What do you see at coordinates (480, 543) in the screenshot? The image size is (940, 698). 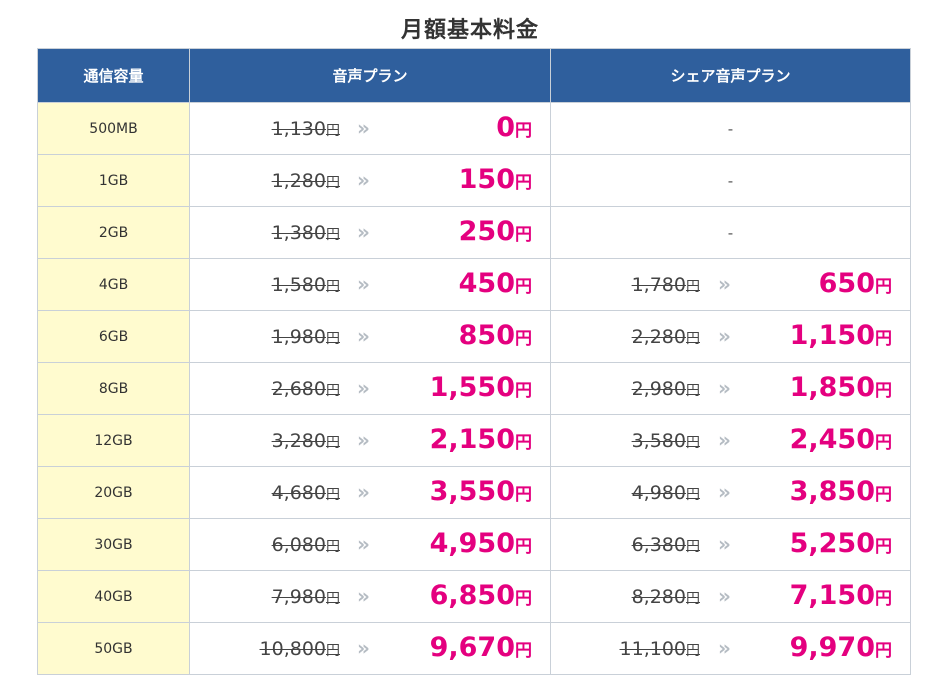 I see `voice-new-price: 4,950円` at bounding box center [480, 543].